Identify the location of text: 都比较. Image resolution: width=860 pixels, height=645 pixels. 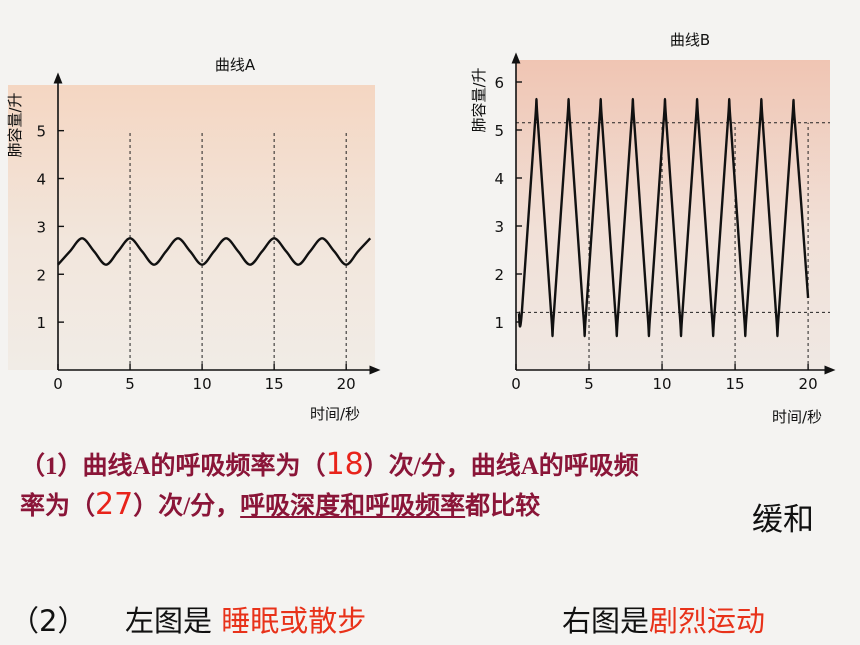
(503, 506).